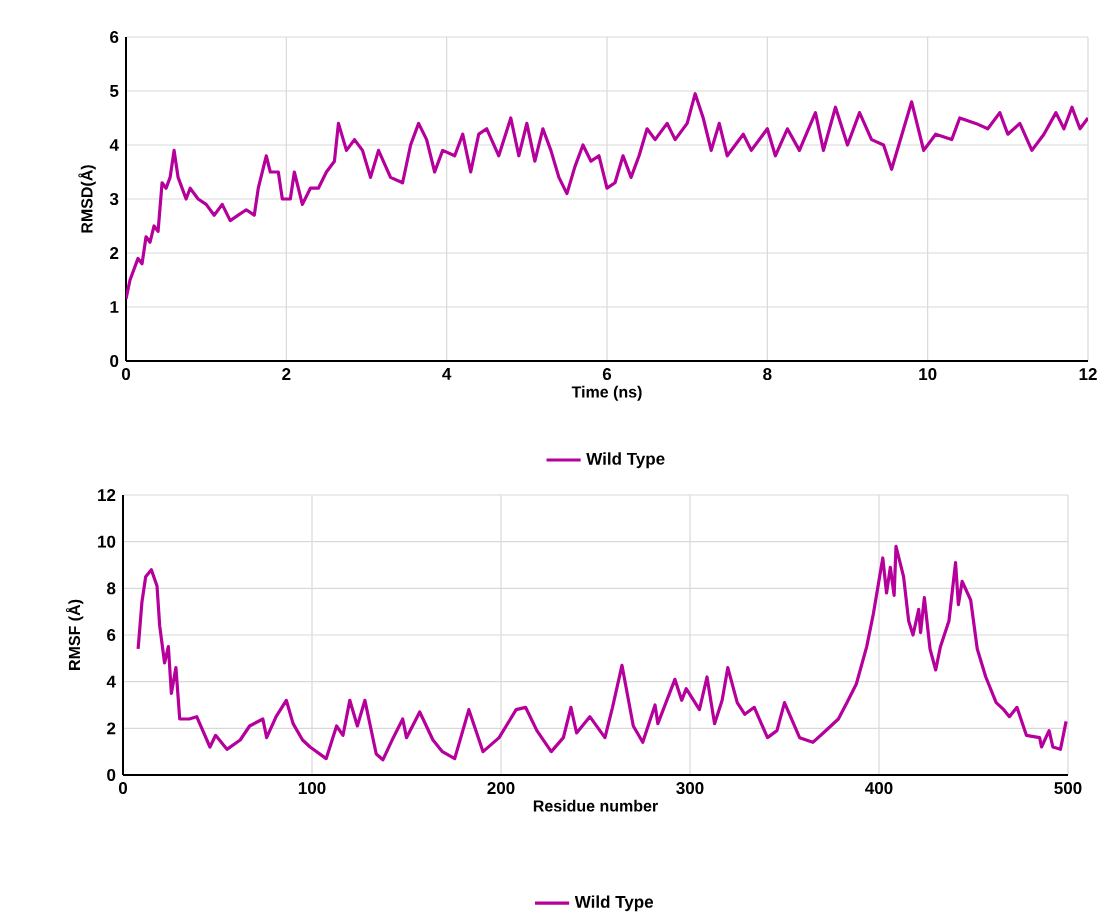  I want to click on y-tick-label: 5, so click(114, 91).